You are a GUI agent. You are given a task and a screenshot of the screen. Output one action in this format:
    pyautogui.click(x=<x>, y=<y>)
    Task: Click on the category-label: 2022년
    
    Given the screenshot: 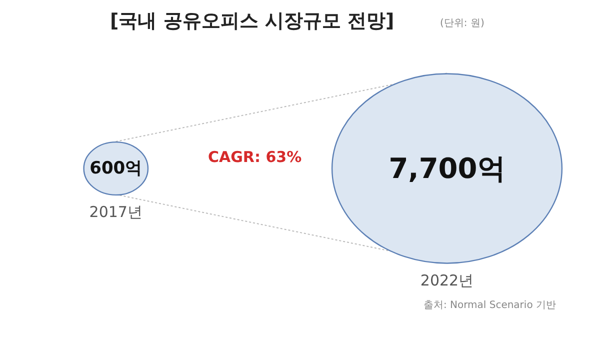 What is the action you would take?
    pyautogui.click(x=447, y=280)
    